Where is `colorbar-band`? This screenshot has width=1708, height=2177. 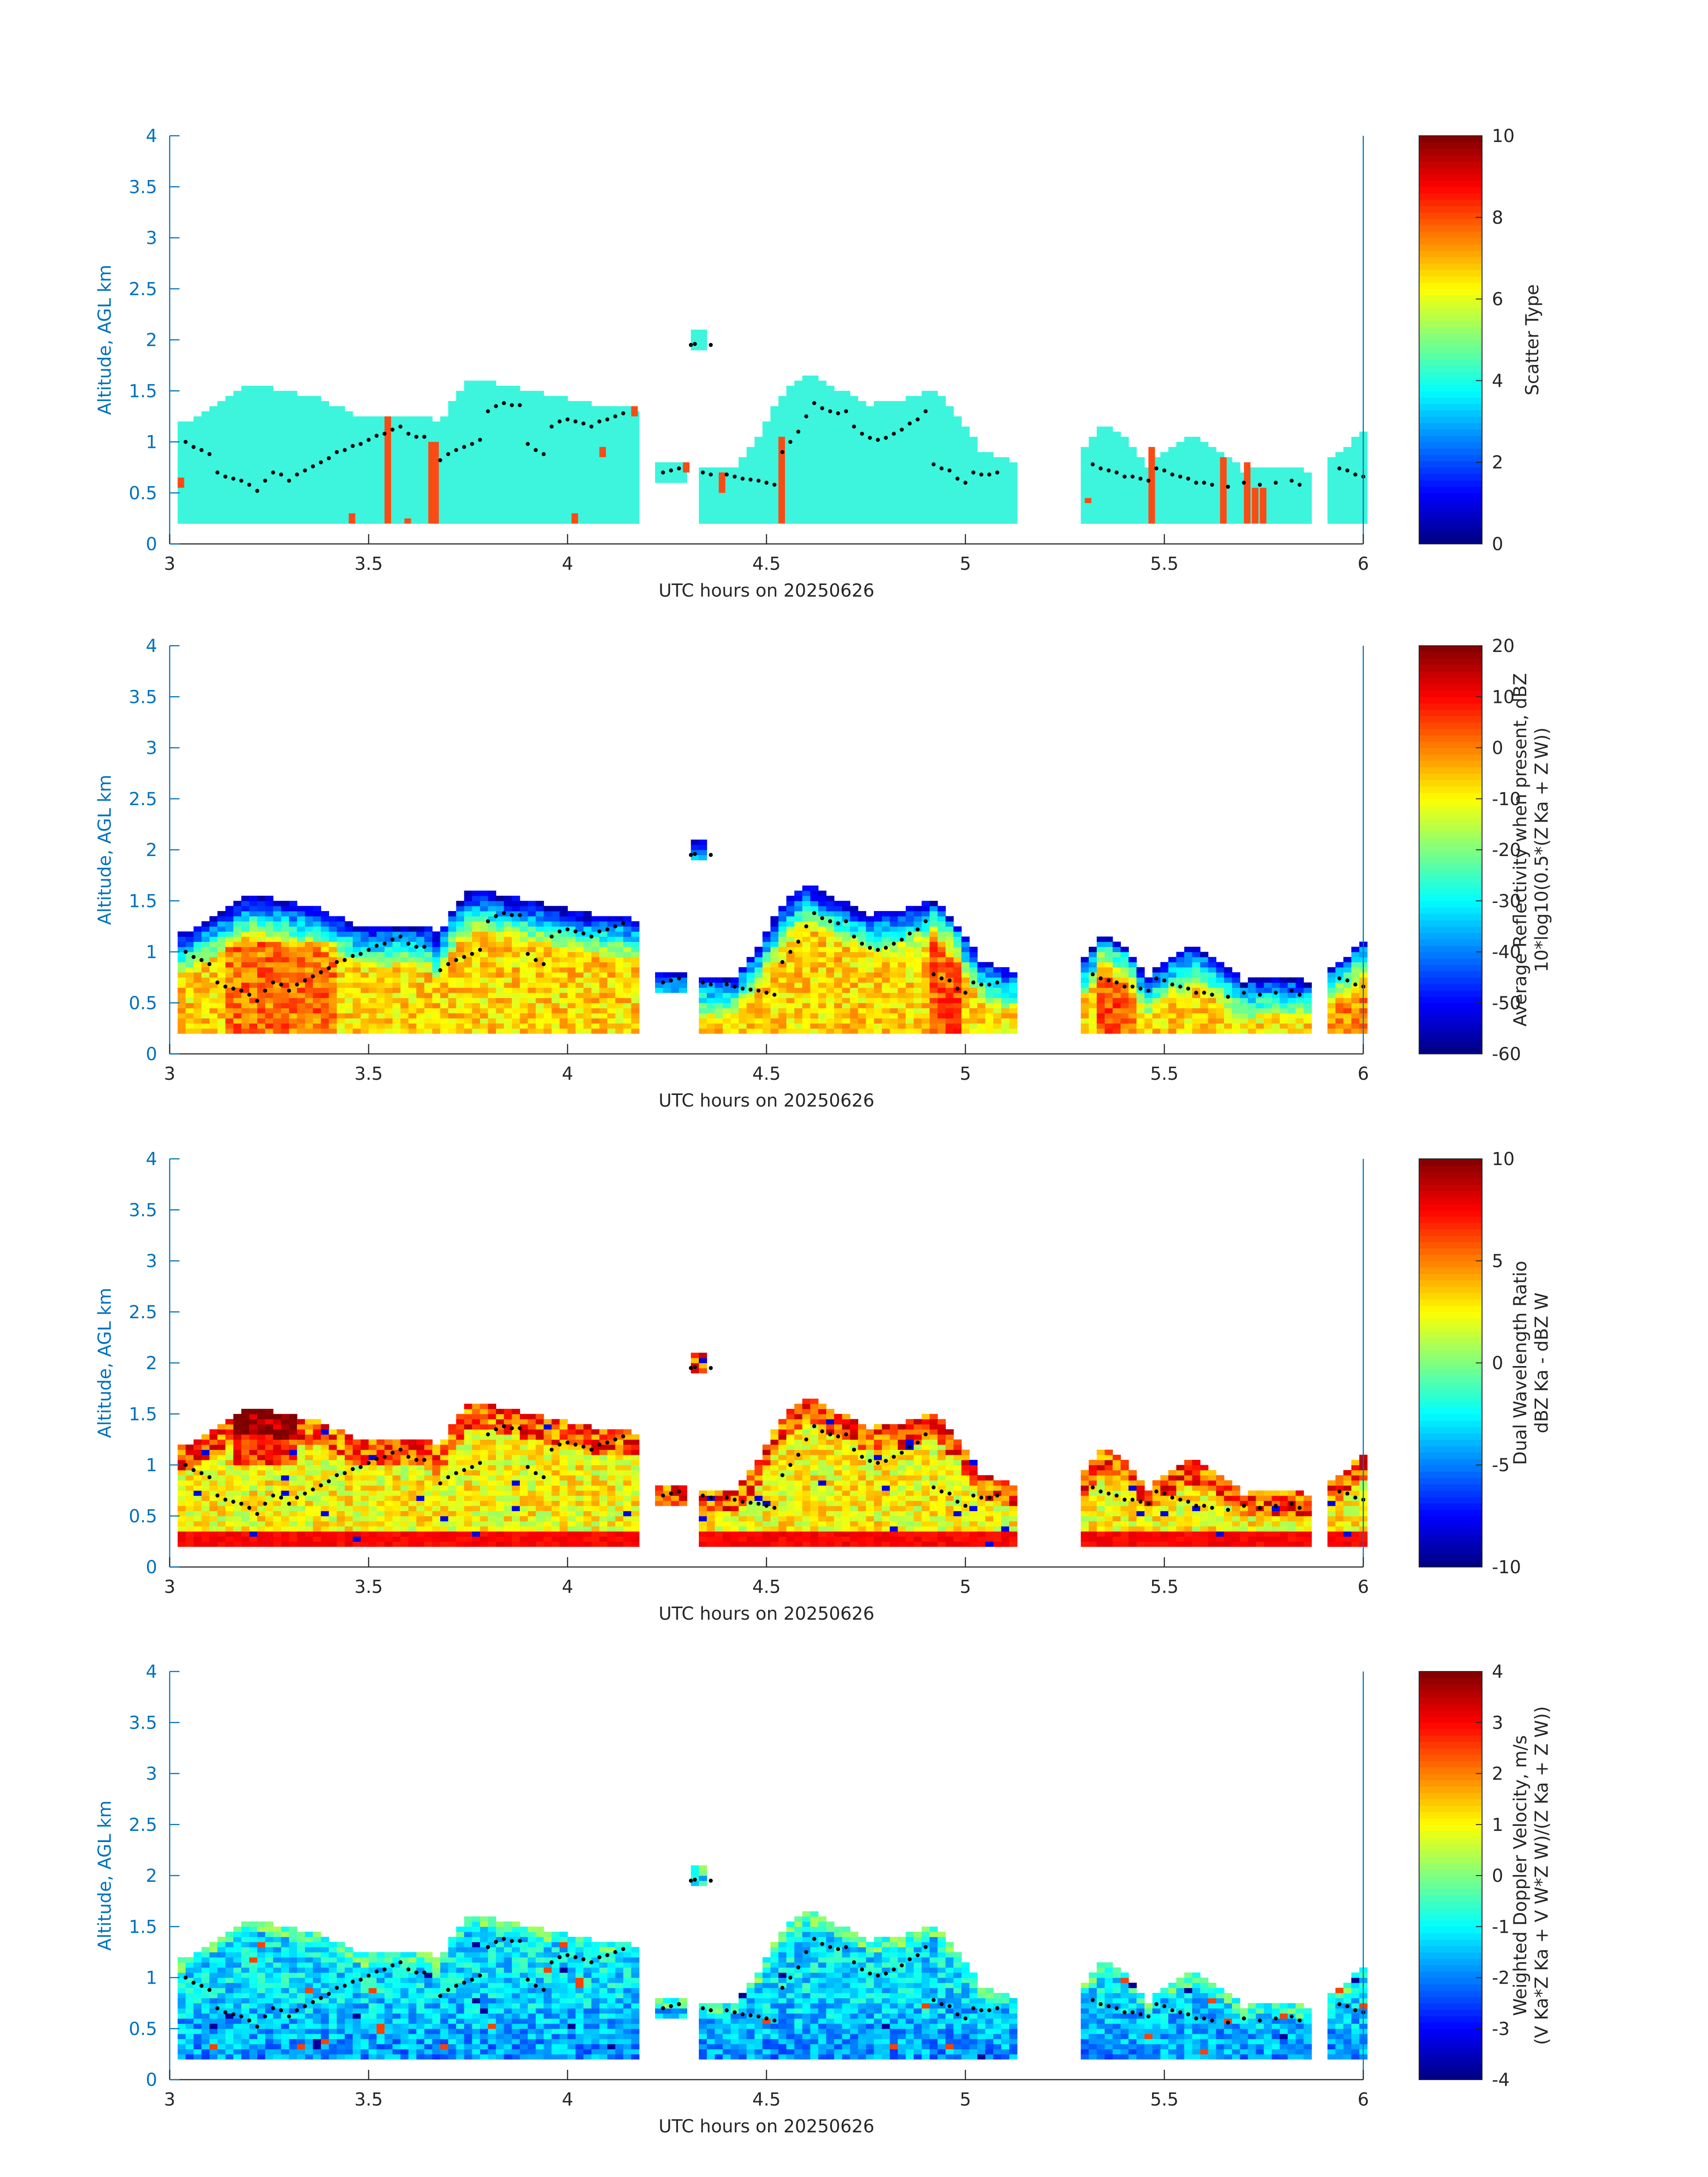
colorbar-band is located at coordinates (1450, 190).